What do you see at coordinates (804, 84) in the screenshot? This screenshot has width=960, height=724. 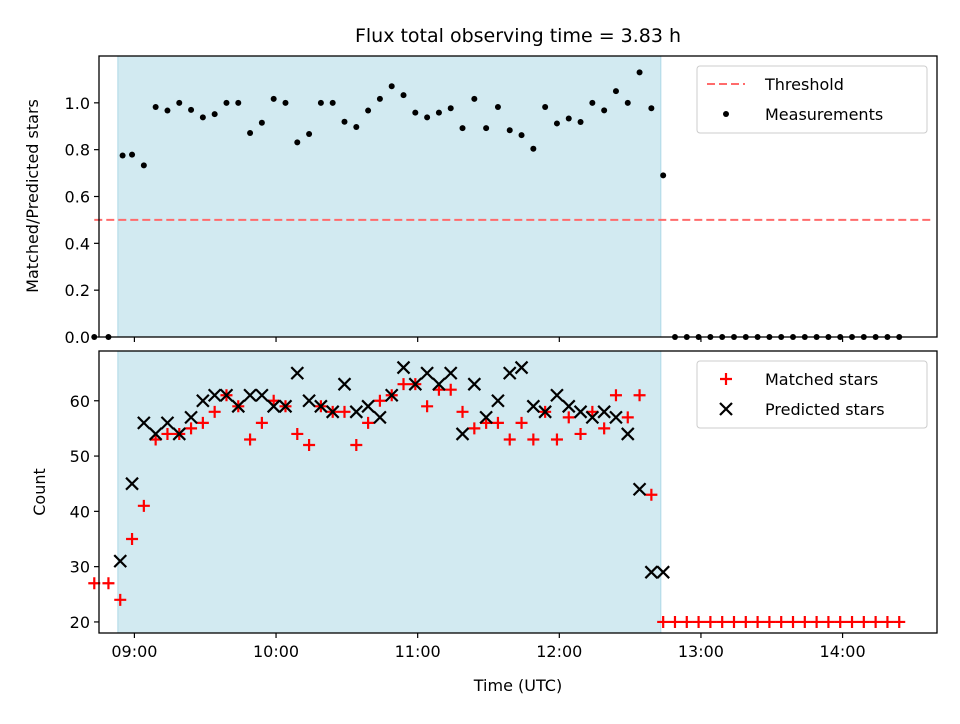 I see `legend-label: Threshold` at bounding box center [804, 84].